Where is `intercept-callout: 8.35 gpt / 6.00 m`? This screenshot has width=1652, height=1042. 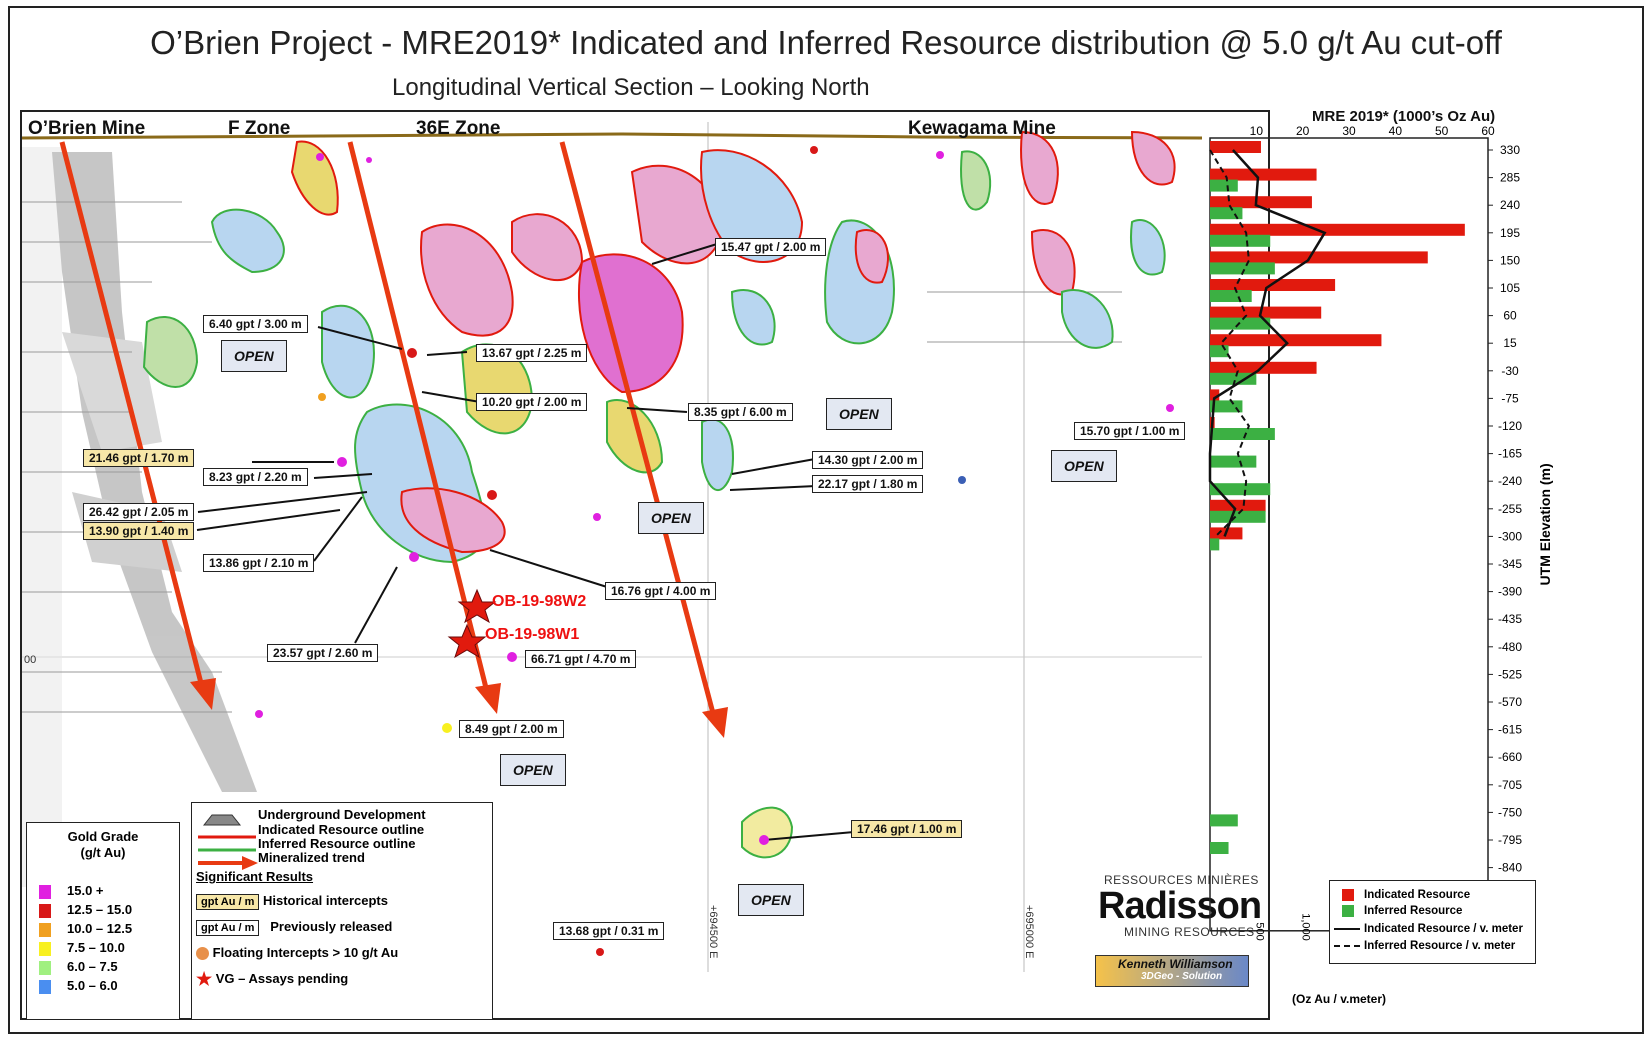 intercept-callout: 8.35 gpt / 6.00 m is located at coordinates (740, 412).